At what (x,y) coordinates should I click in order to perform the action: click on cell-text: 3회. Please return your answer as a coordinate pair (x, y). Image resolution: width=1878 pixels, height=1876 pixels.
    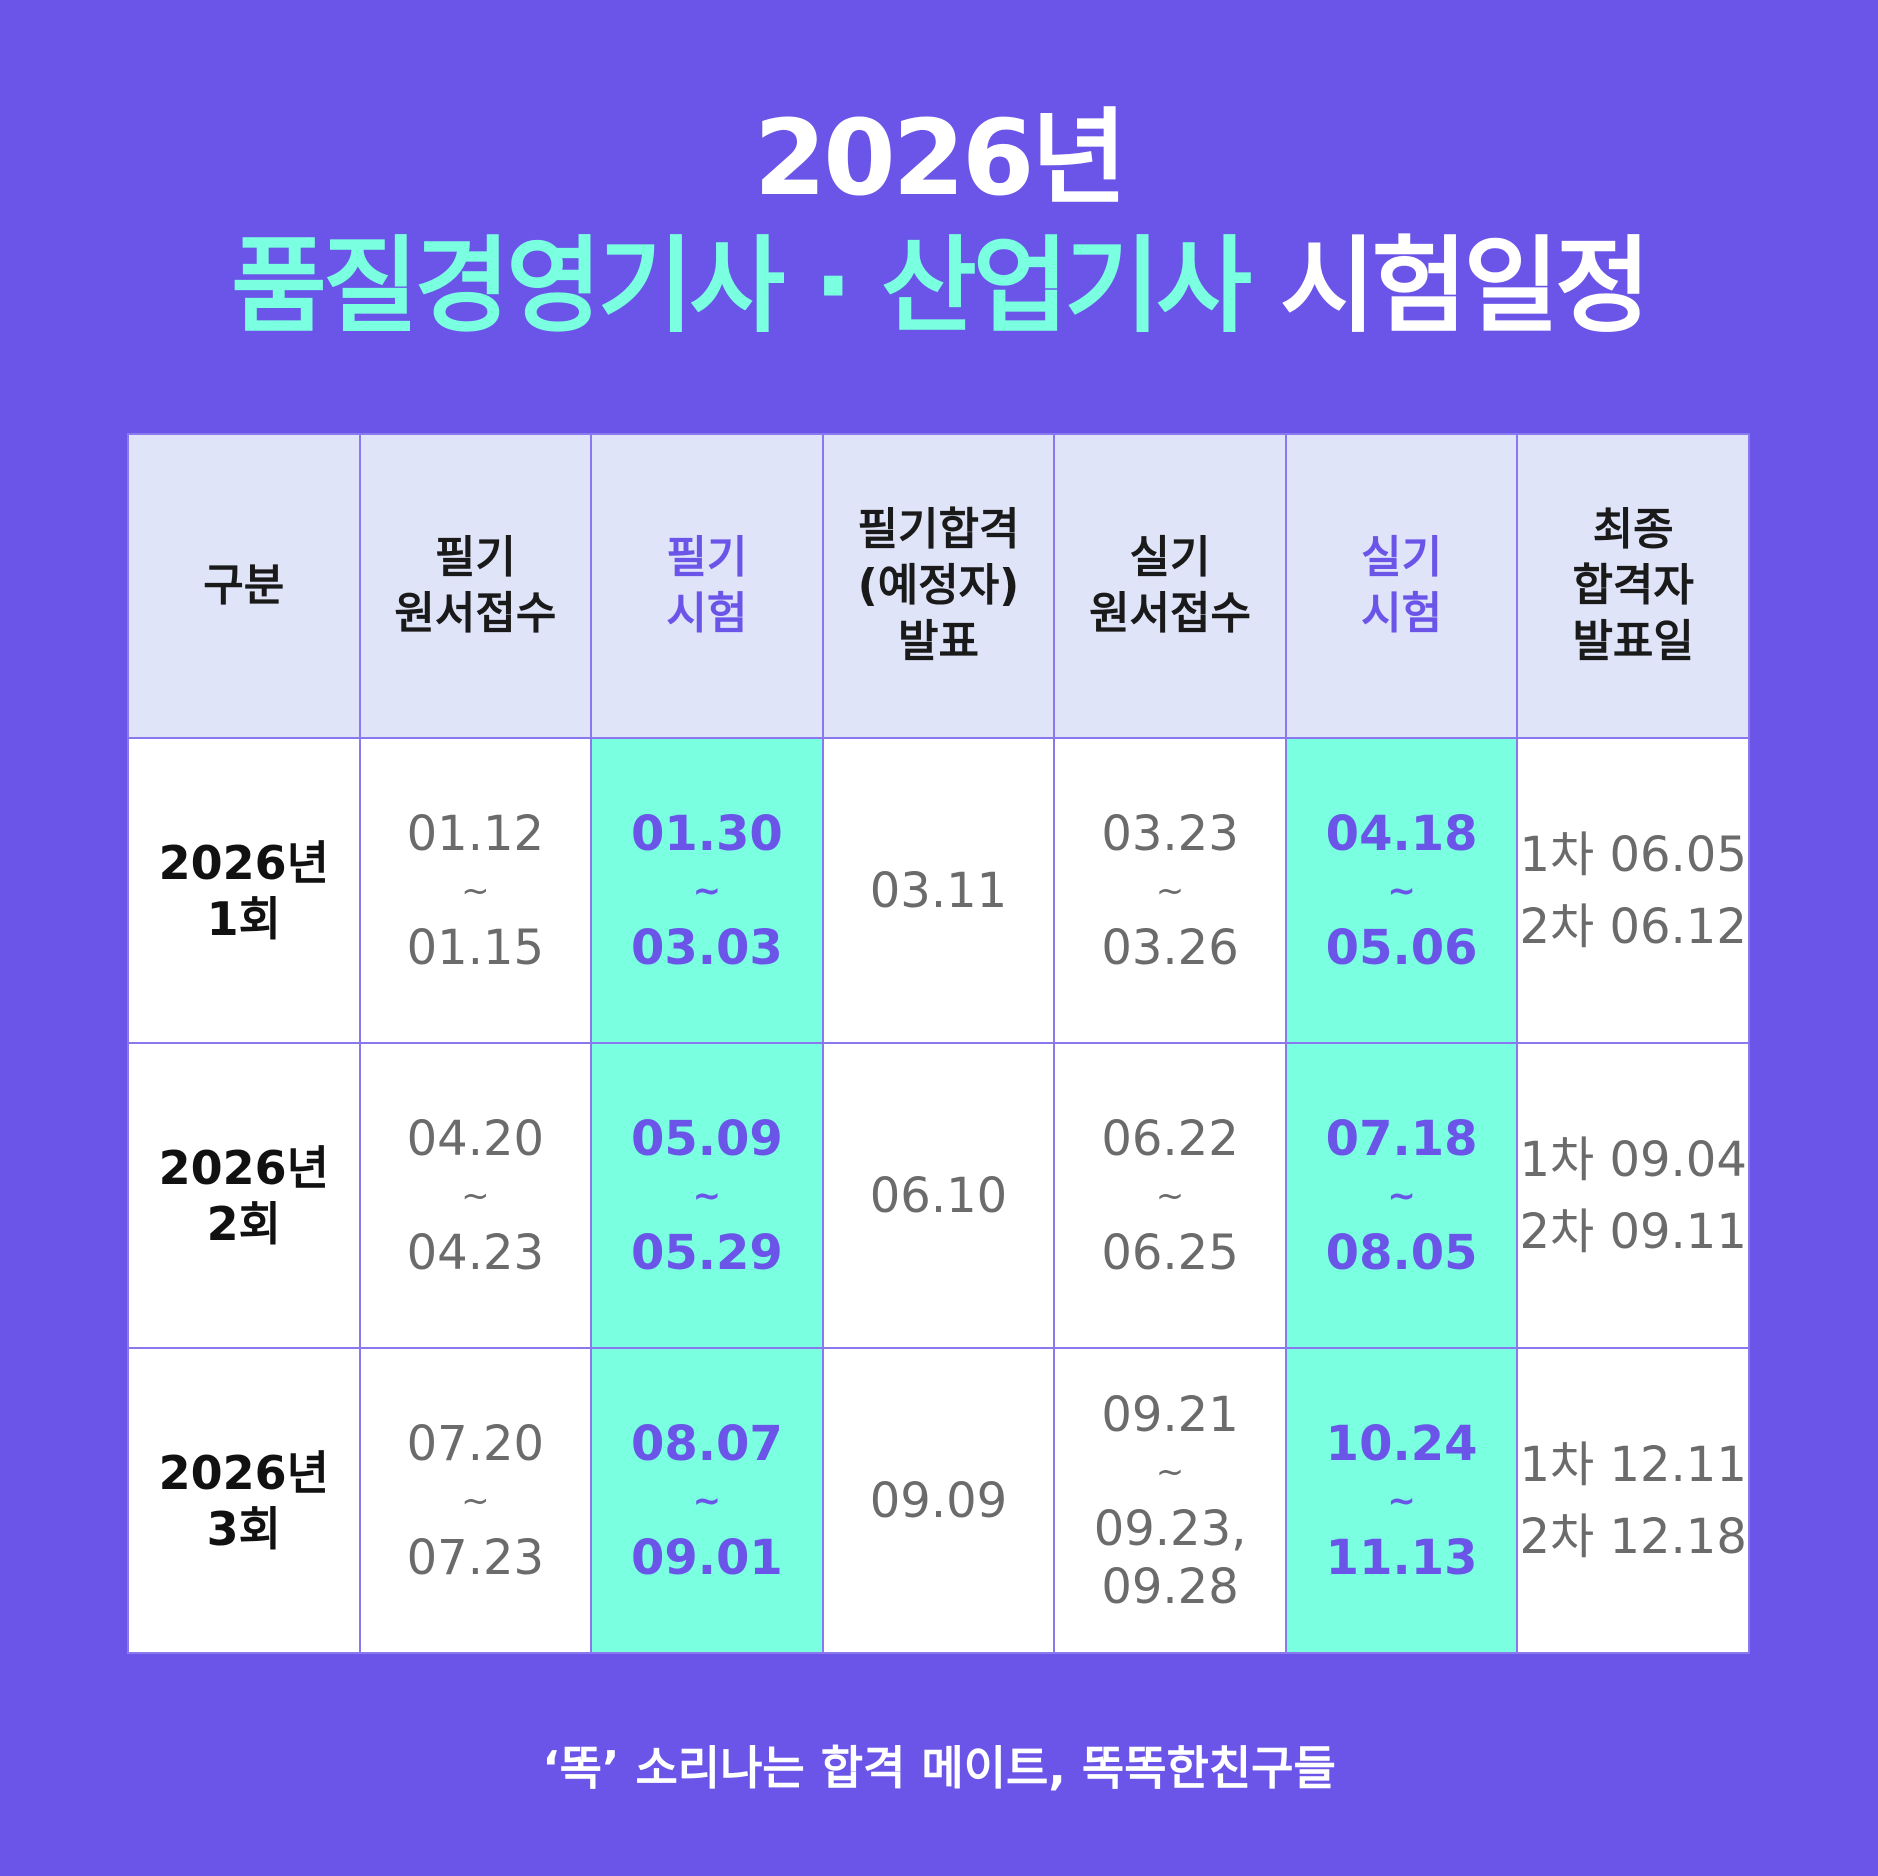
    Looking at the image, I should click on (243, 1528).